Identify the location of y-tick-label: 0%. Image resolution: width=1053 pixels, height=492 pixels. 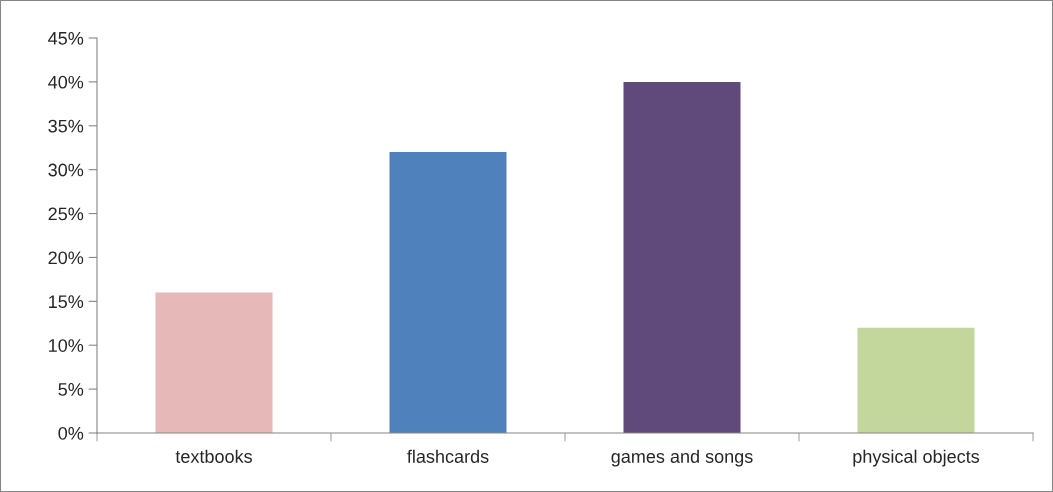
(71, 433).